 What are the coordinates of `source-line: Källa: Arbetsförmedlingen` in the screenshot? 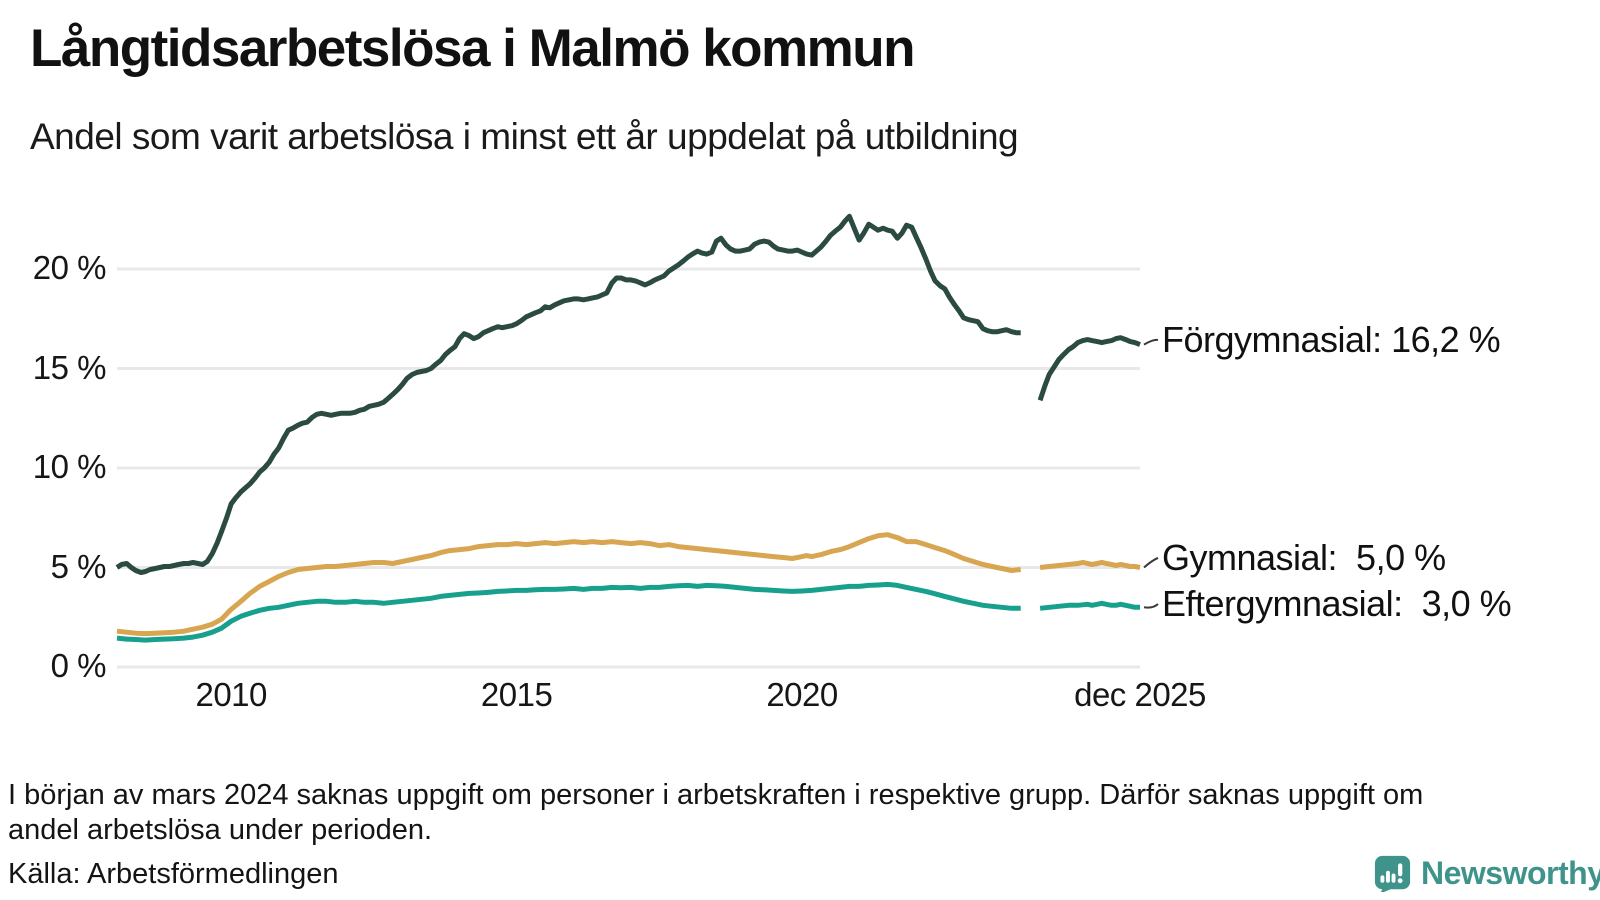 It's located at (173, 874).